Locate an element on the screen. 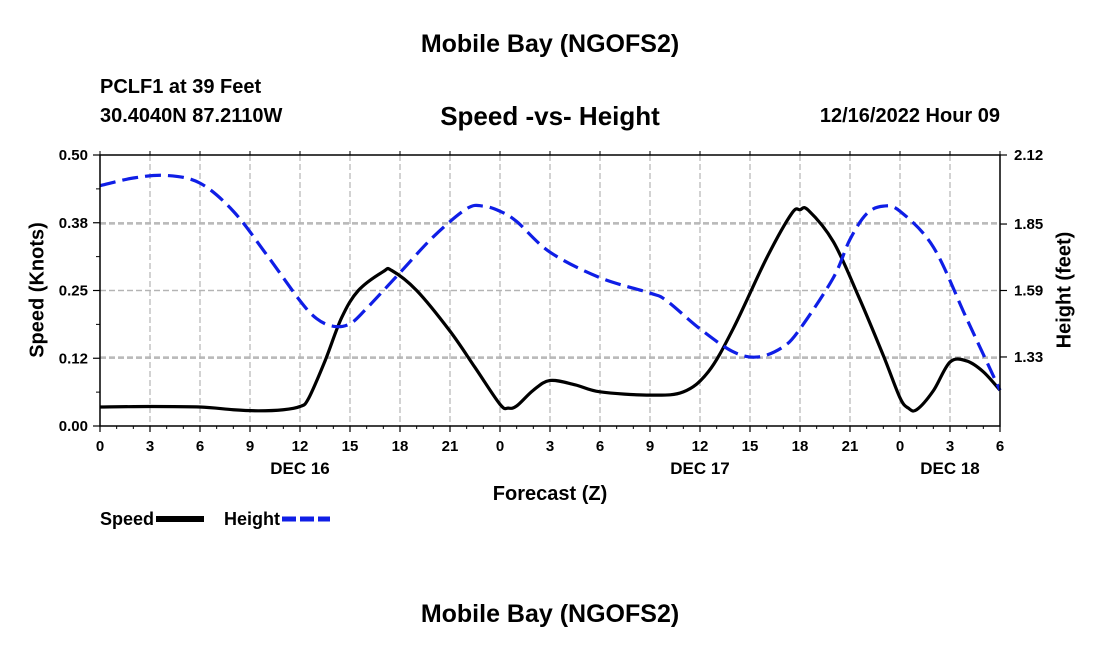 The image size is (1100, 650). legend-label-height: Height is located at coordinates (252, 518).